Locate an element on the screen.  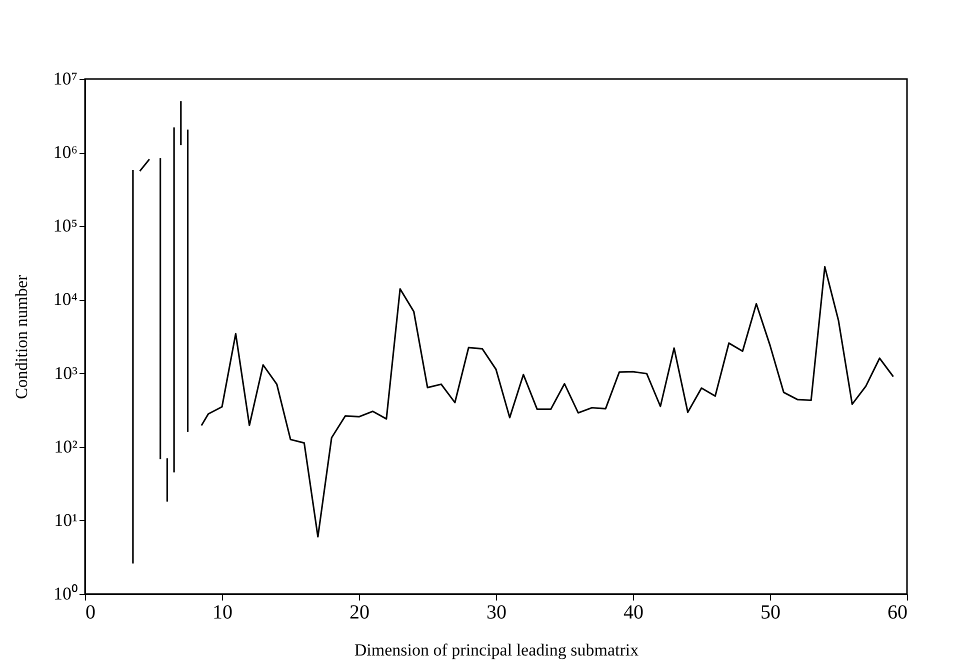
x-axis-title: Dimension of principal leading submatrix is located at coordinates (497, 650).